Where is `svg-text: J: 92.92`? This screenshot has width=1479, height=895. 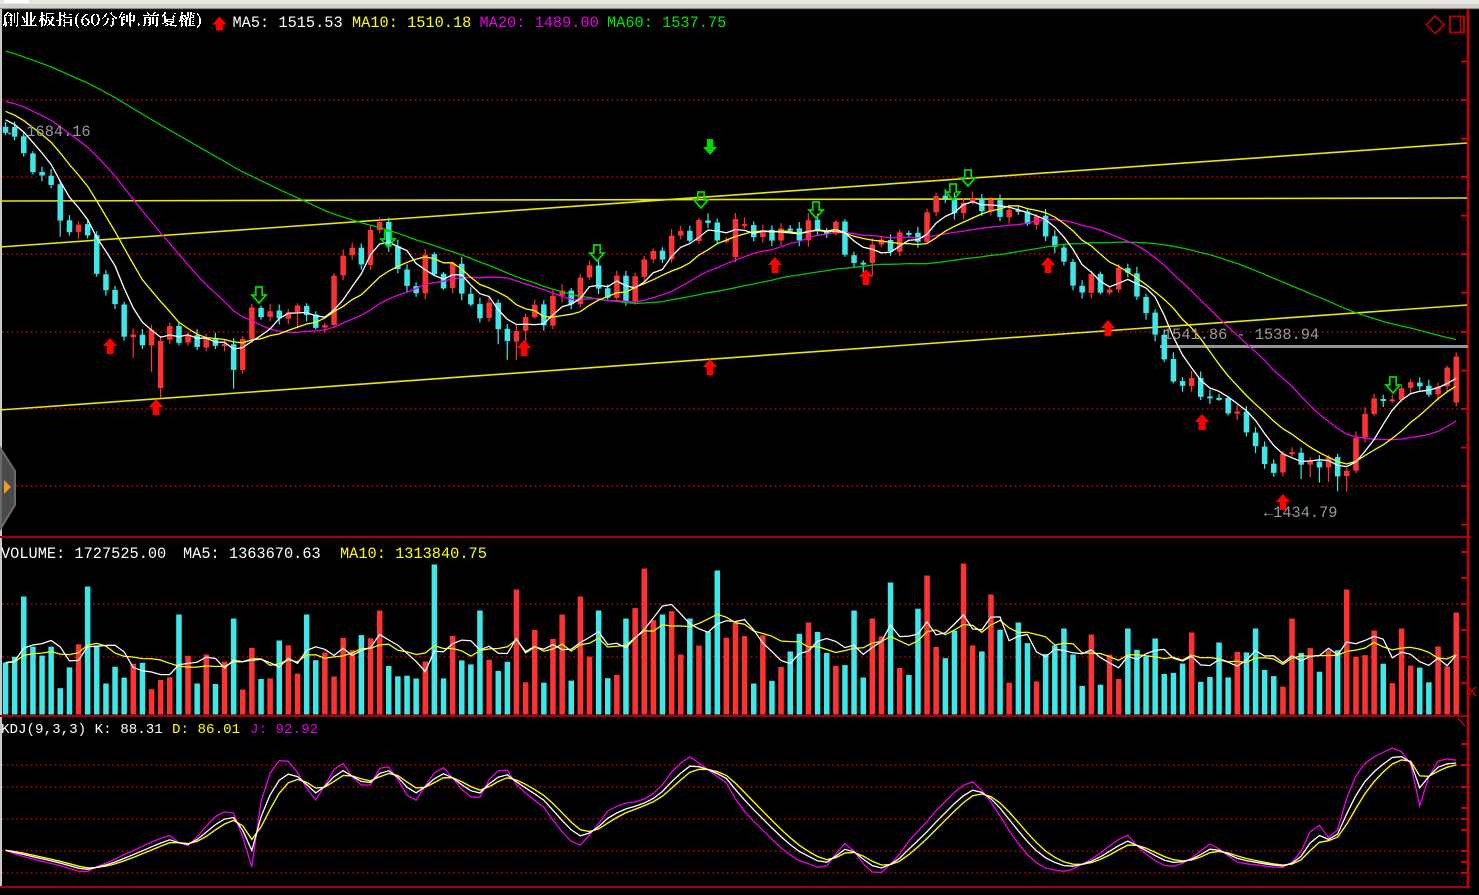 svg-text: J: 92.92 is located at coordinates (284, 730).